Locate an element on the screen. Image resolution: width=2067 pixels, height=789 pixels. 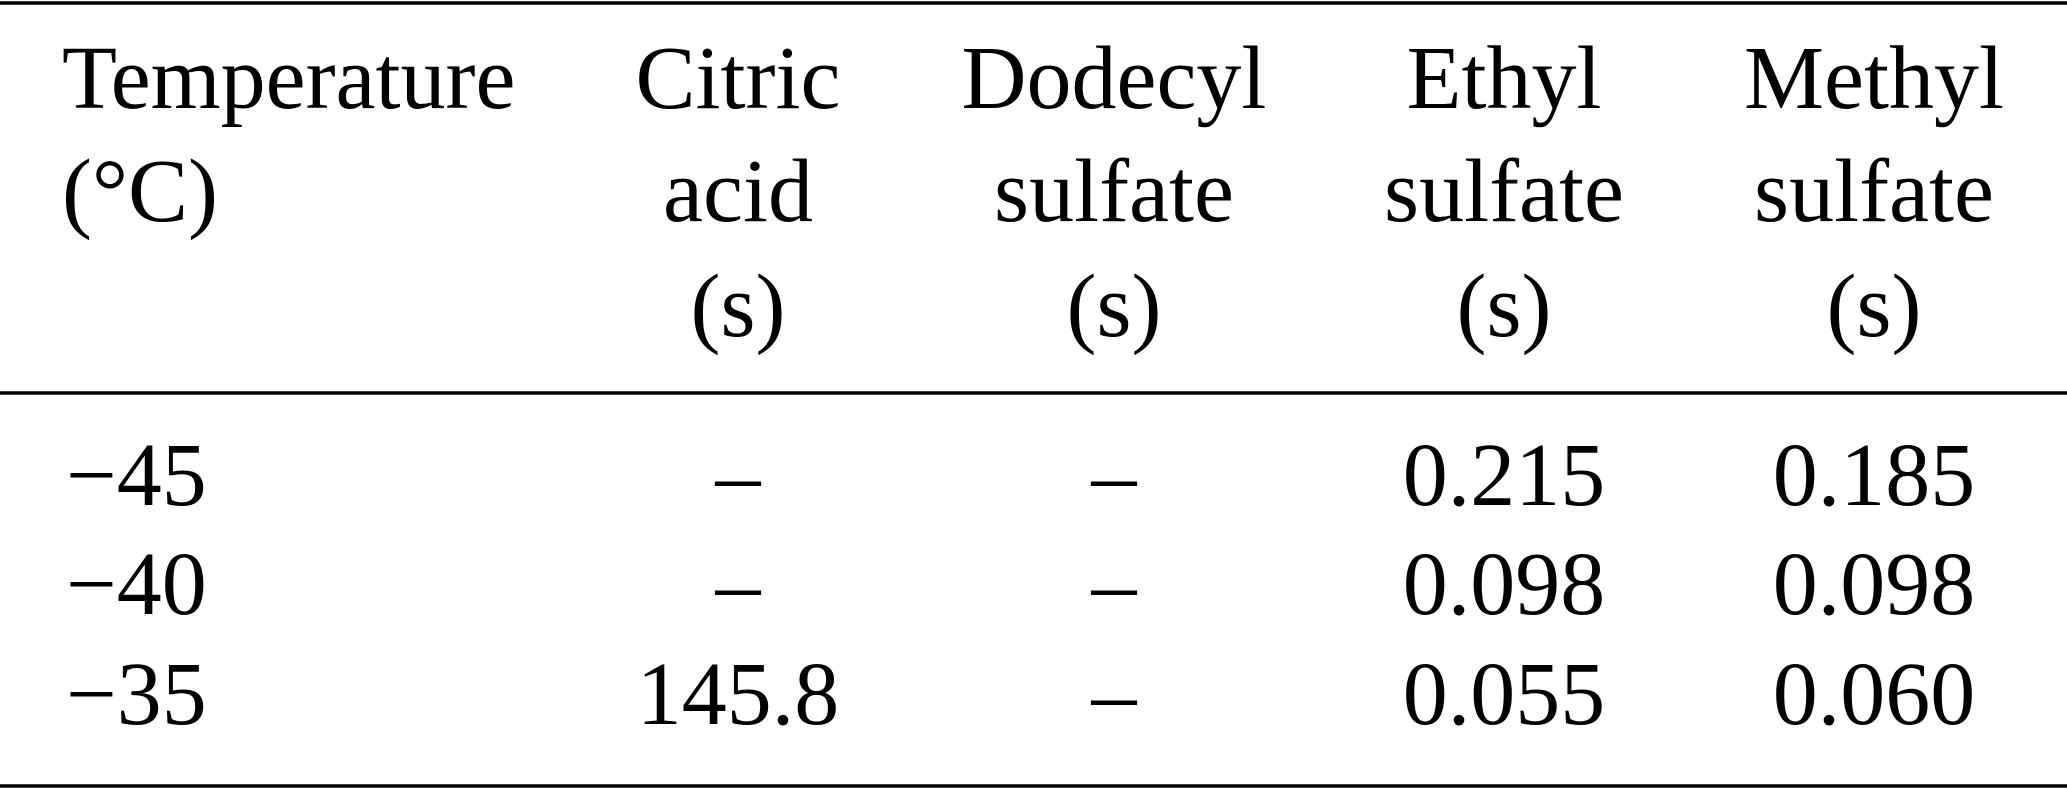
table-cell: −45 is located at coordinates (136, 475).